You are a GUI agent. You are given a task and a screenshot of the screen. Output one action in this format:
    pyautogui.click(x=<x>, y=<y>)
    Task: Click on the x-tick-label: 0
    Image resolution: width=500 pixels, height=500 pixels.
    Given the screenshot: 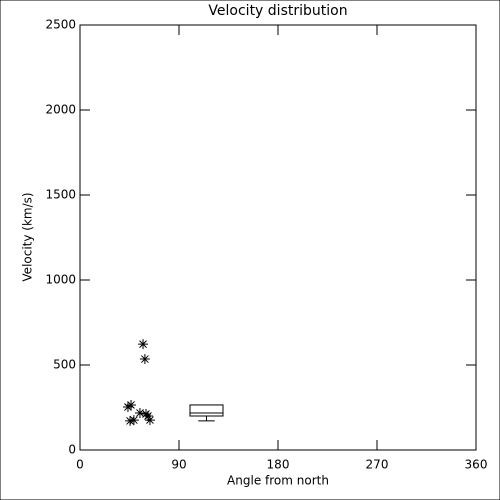 What is the action you would take?
    pyautogui.click(x=80, y=465)
    